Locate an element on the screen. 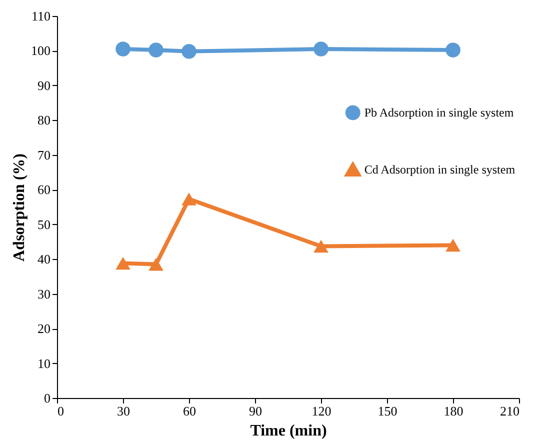 The image size is (534, 446). x-tick-label: 120 is located at coordinates (322, 411).